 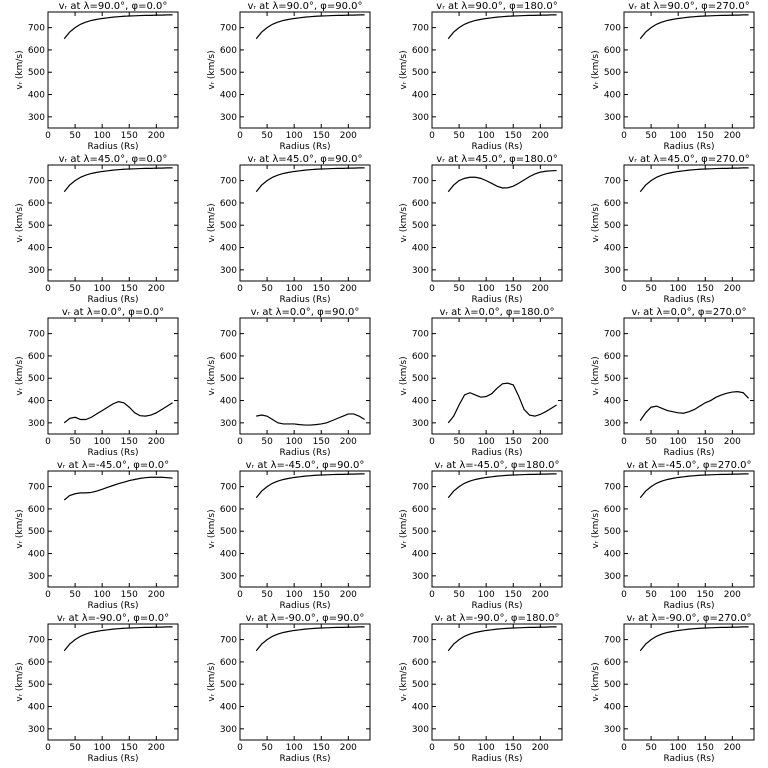 What do you see at coordinates (688, 159) in the screenshot?
I see `chart-title: vᵣ at λ=45.0°, φ=270.0°` at bounding box center [688, 159].